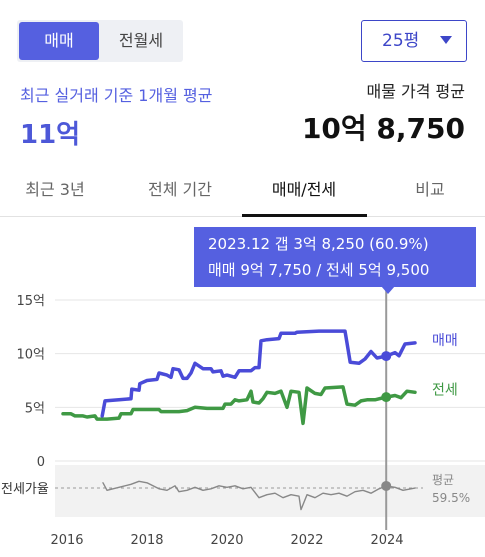 This screenshot has width=485, height=557. What do you see at coordinates (180, 189) in the screenshot?
I see `tab-all-period: 전체 기간` at bounding box center [180, 189].